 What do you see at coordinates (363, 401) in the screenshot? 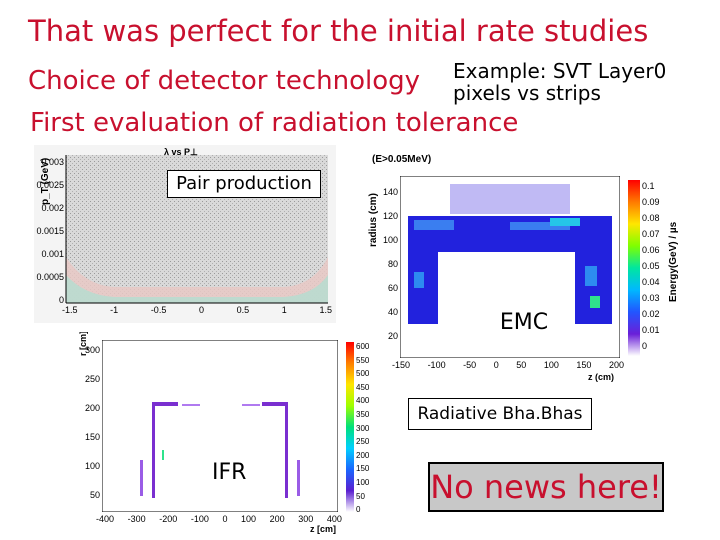
I see `ifr-cbar-tick: 400` at bounding box center [363, 401].